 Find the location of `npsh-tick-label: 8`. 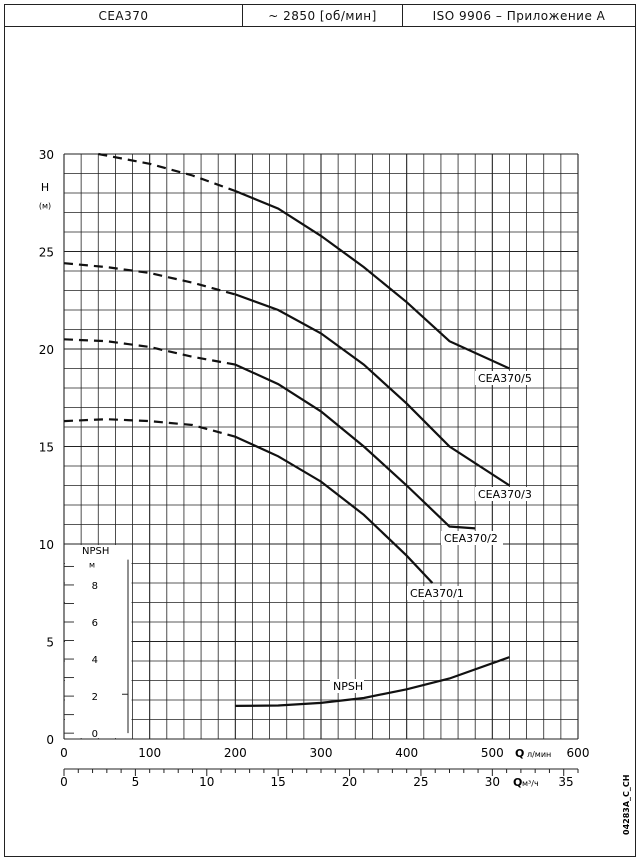

npsh-tick-label: 8 is located at coordinates (95, 586).